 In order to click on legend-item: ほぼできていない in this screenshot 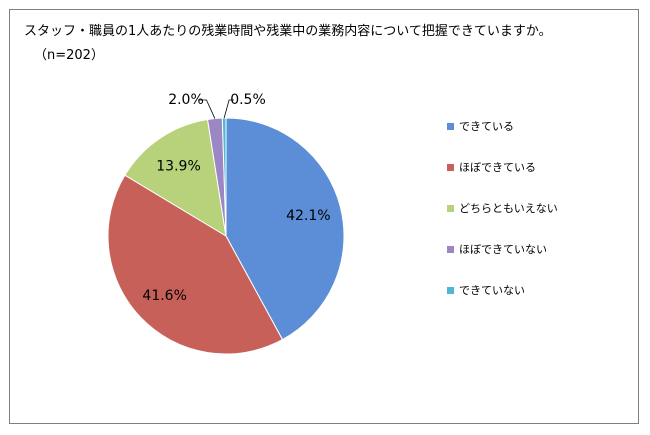, I will do `click(502, 249)`.